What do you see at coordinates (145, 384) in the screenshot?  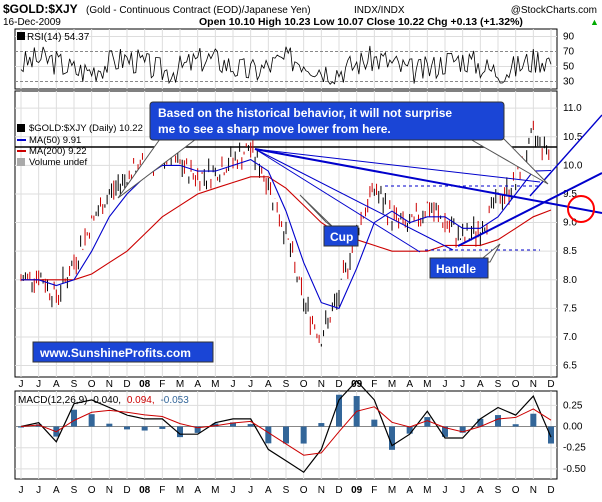 I see `month-tick-label: 08` at bounding box center [145, 384].